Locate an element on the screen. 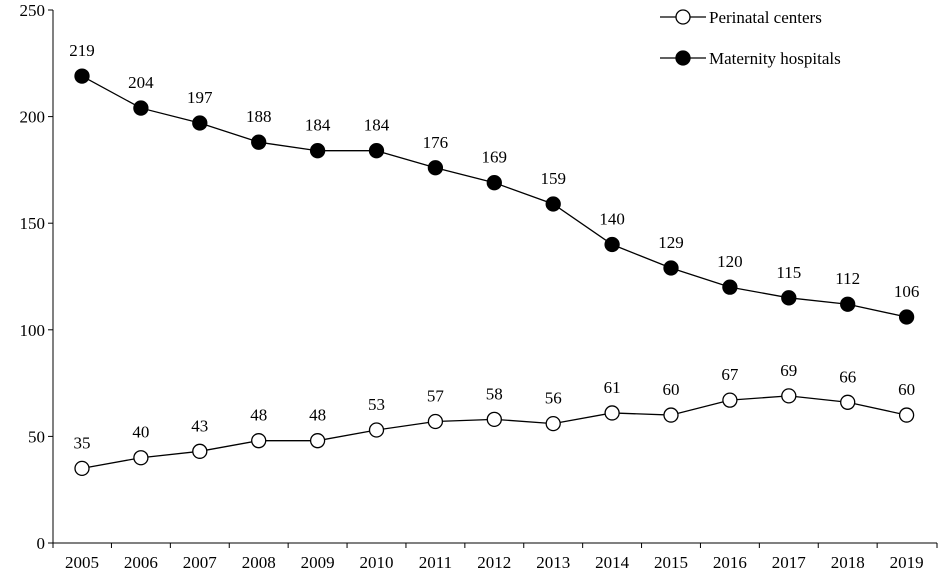 The width and height of the screenshot is (944, 576). x-tick-label: 2018 is located at coordinates (848, 562).